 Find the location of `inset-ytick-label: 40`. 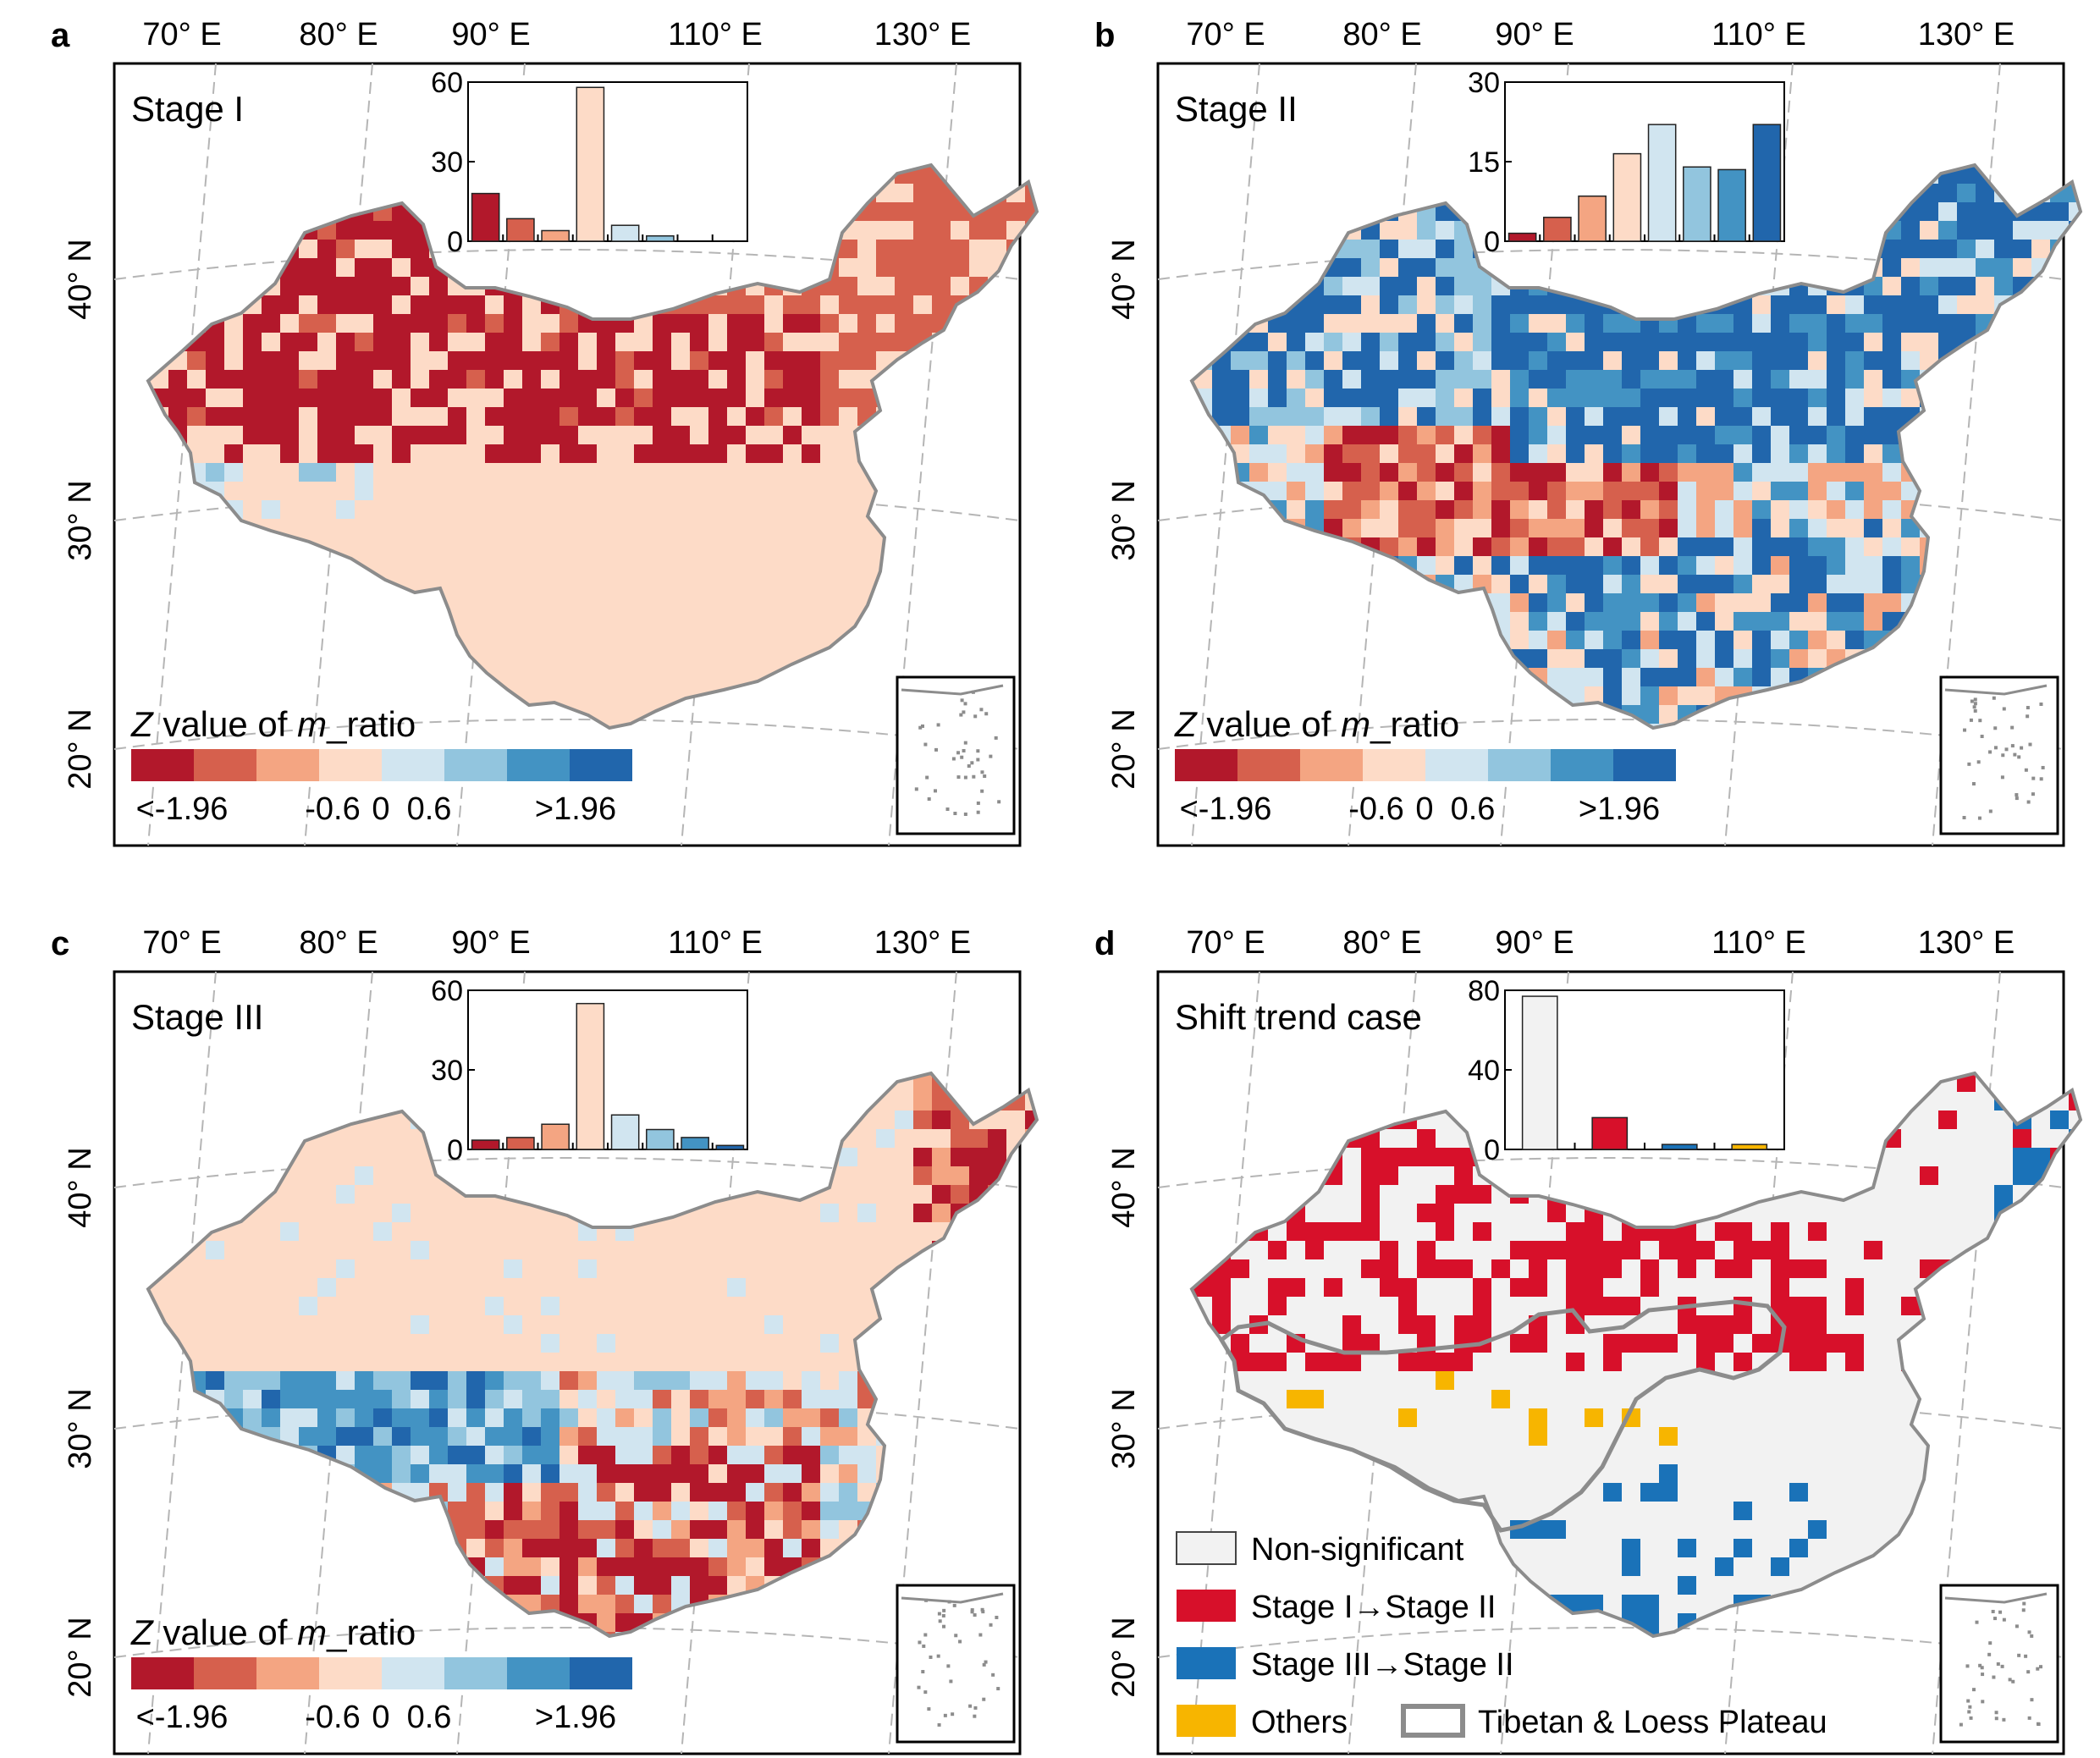

inset-ytick-label: 40 is located at coordinates (1484, 1071).